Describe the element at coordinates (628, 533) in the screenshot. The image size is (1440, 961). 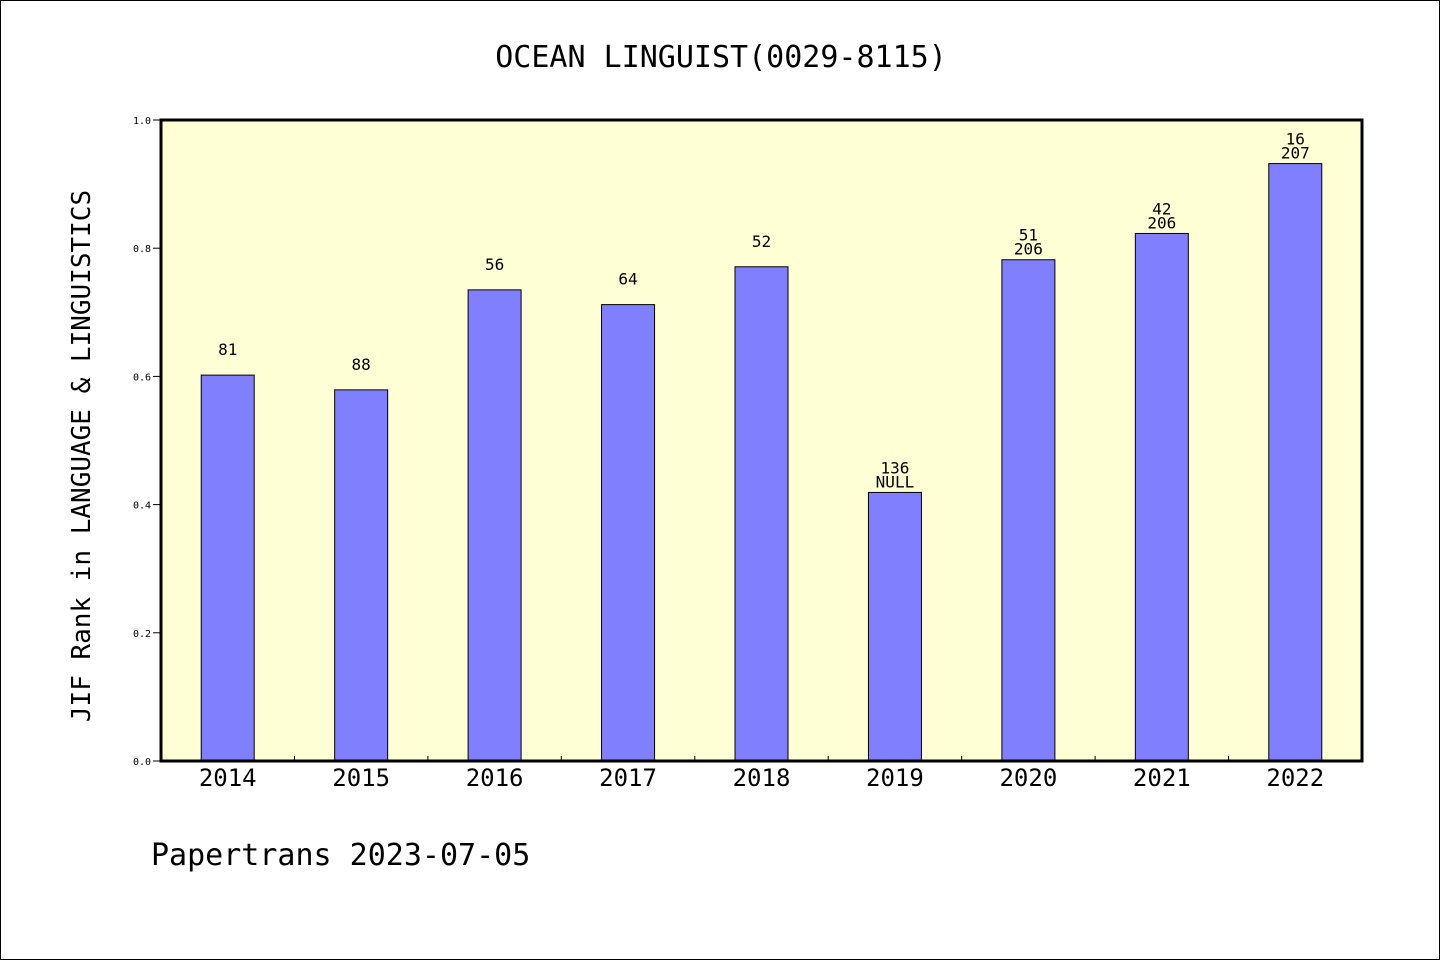
I see `bar-2017` at that location.